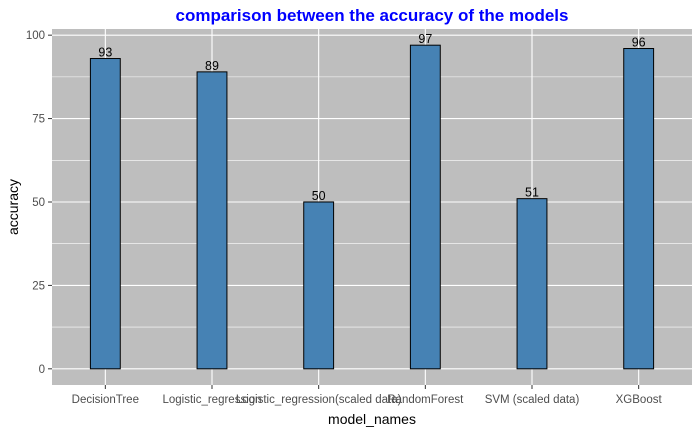 This screenshot has width=700, height=432. What do you see at coordinates (319, 285) in the screenshot?
I see `bar-logistic-regression-scaled-data-` at bounding box center [319, 285].